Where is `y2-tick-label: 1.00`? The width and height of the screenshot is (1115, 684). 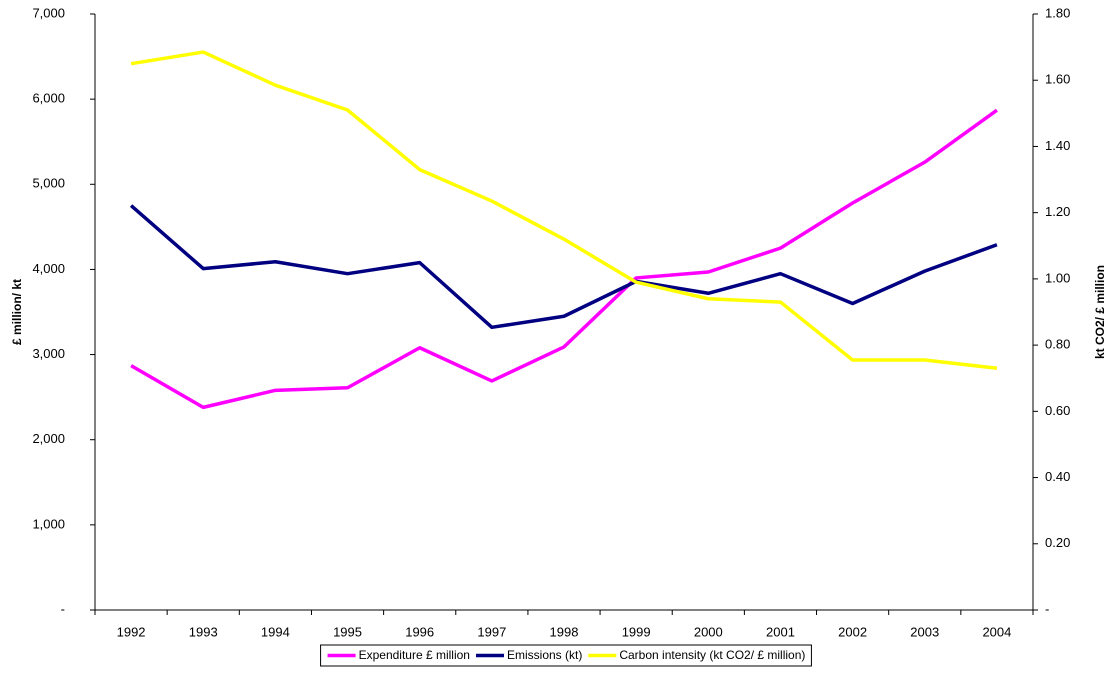
y2-tick-label: 1.00 is located at coordinates (1057, 277).